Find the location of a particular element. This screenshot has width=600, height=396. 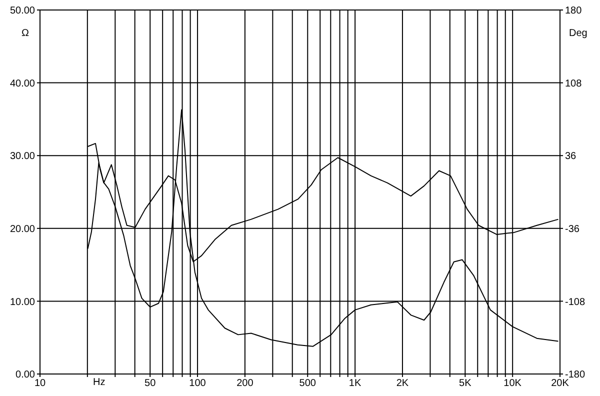

y2-tick-label: -108 is located at coordinates (575, 302).